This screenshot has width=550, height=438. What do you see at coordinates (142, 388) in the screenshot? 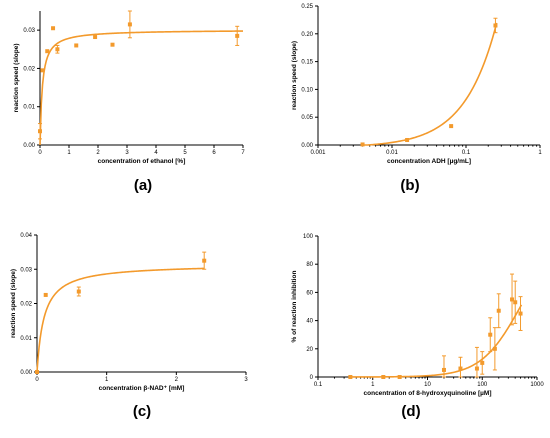
I see `x-axis-label: concentration β-NAD⁺ [mM]` at bounding box center [142, 388].